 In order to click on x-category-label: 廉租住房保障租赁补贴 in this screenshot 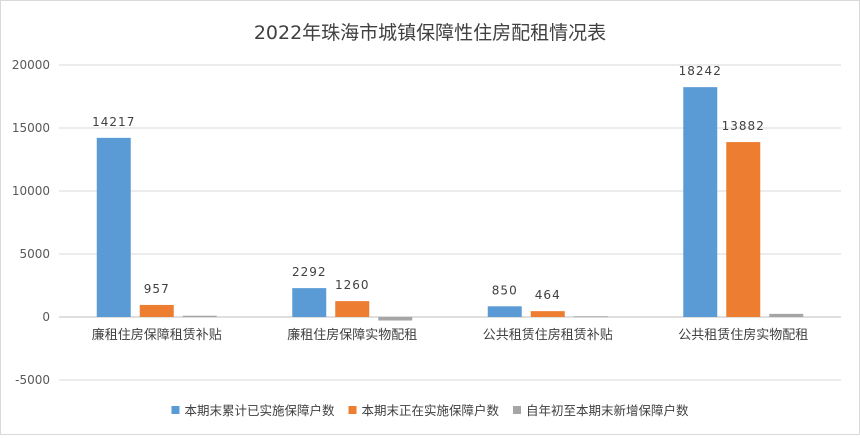, I will do `click(157, 335)`.